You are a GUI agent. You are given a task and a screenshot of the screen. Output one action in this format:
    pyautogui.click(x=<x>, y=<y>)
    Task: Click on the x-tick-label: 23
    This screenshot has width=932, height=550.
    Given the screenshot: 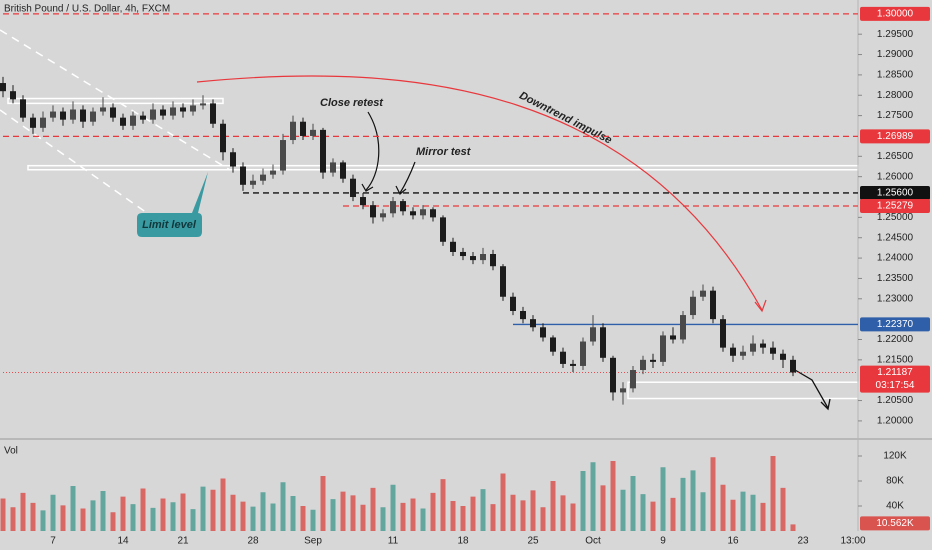 What is the action you would take?
    pyautogui.click(x=803, y=541)
    